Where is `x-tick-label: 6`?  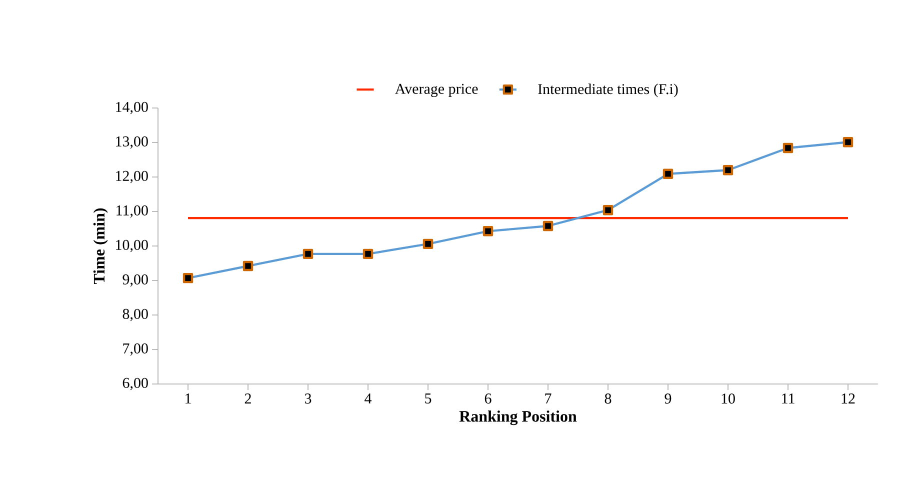 x-tick-label: 6 is located at coordinates (488, 399).